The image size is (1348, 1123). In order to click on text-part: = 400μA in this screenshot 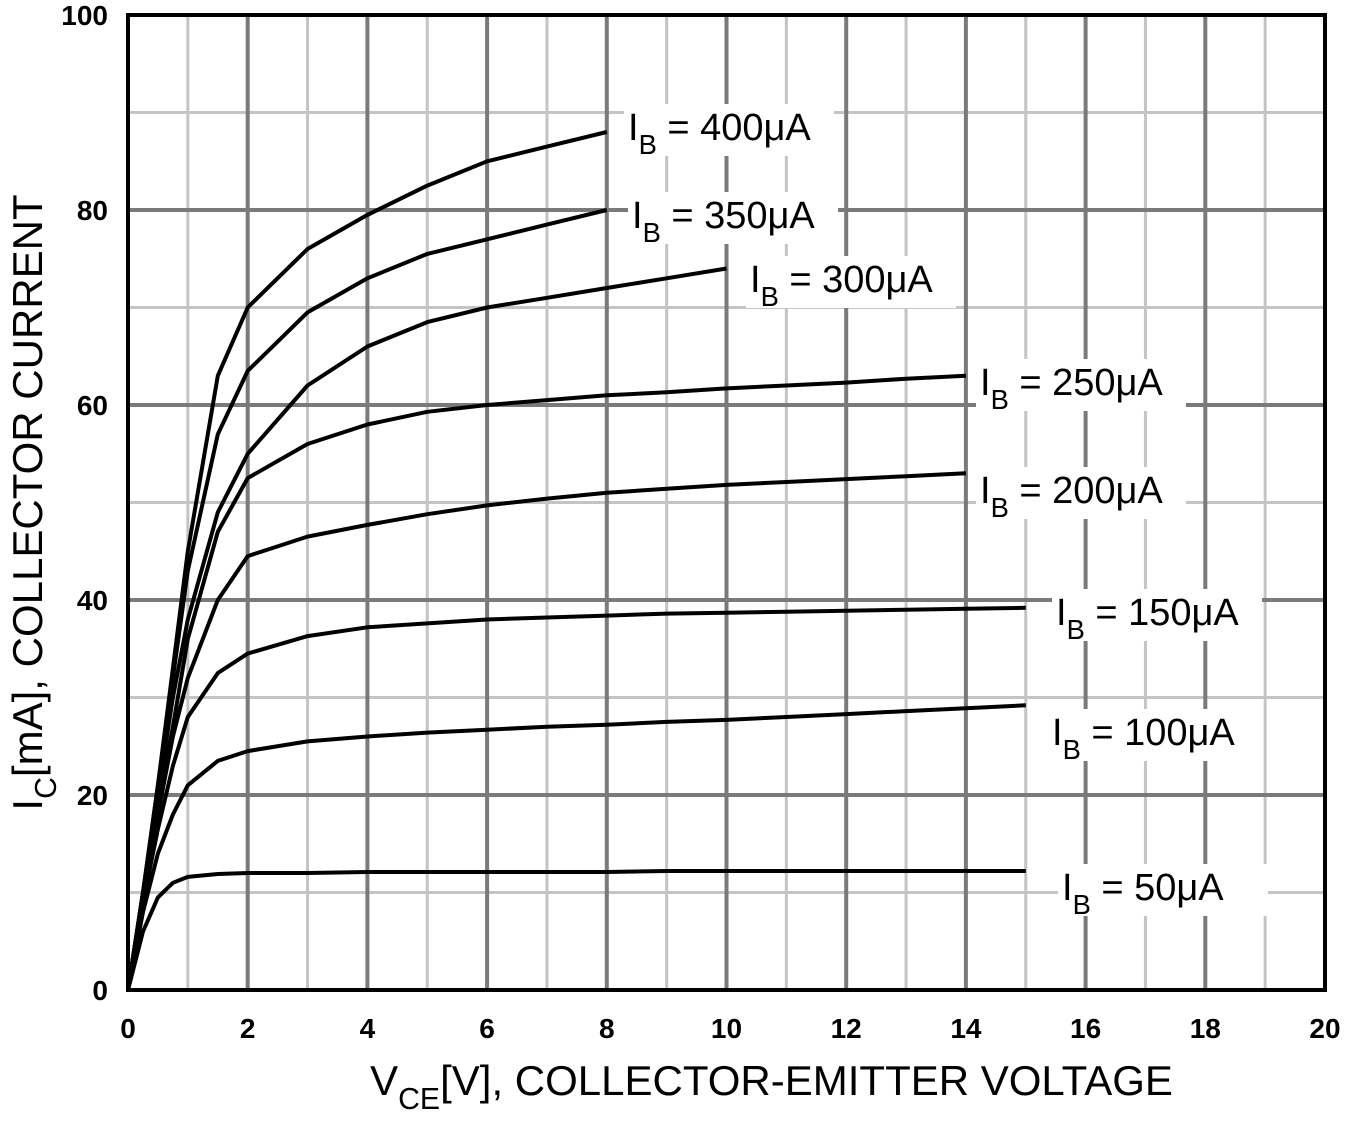, I will do `click(734, 128)`.